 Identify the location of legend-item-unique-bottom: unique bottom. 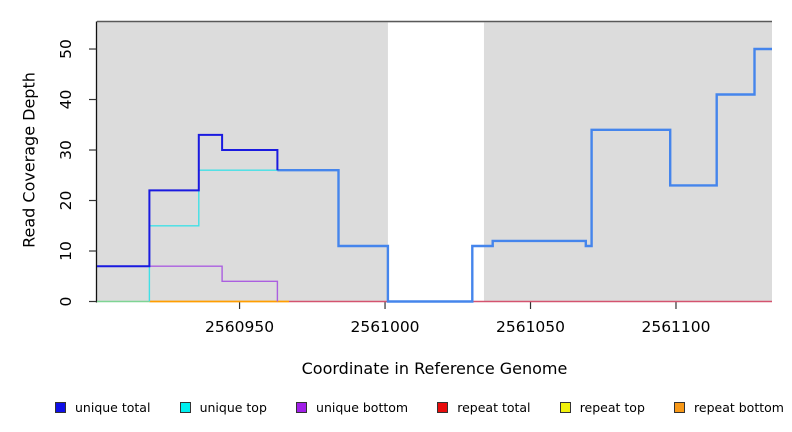
(352, 407).